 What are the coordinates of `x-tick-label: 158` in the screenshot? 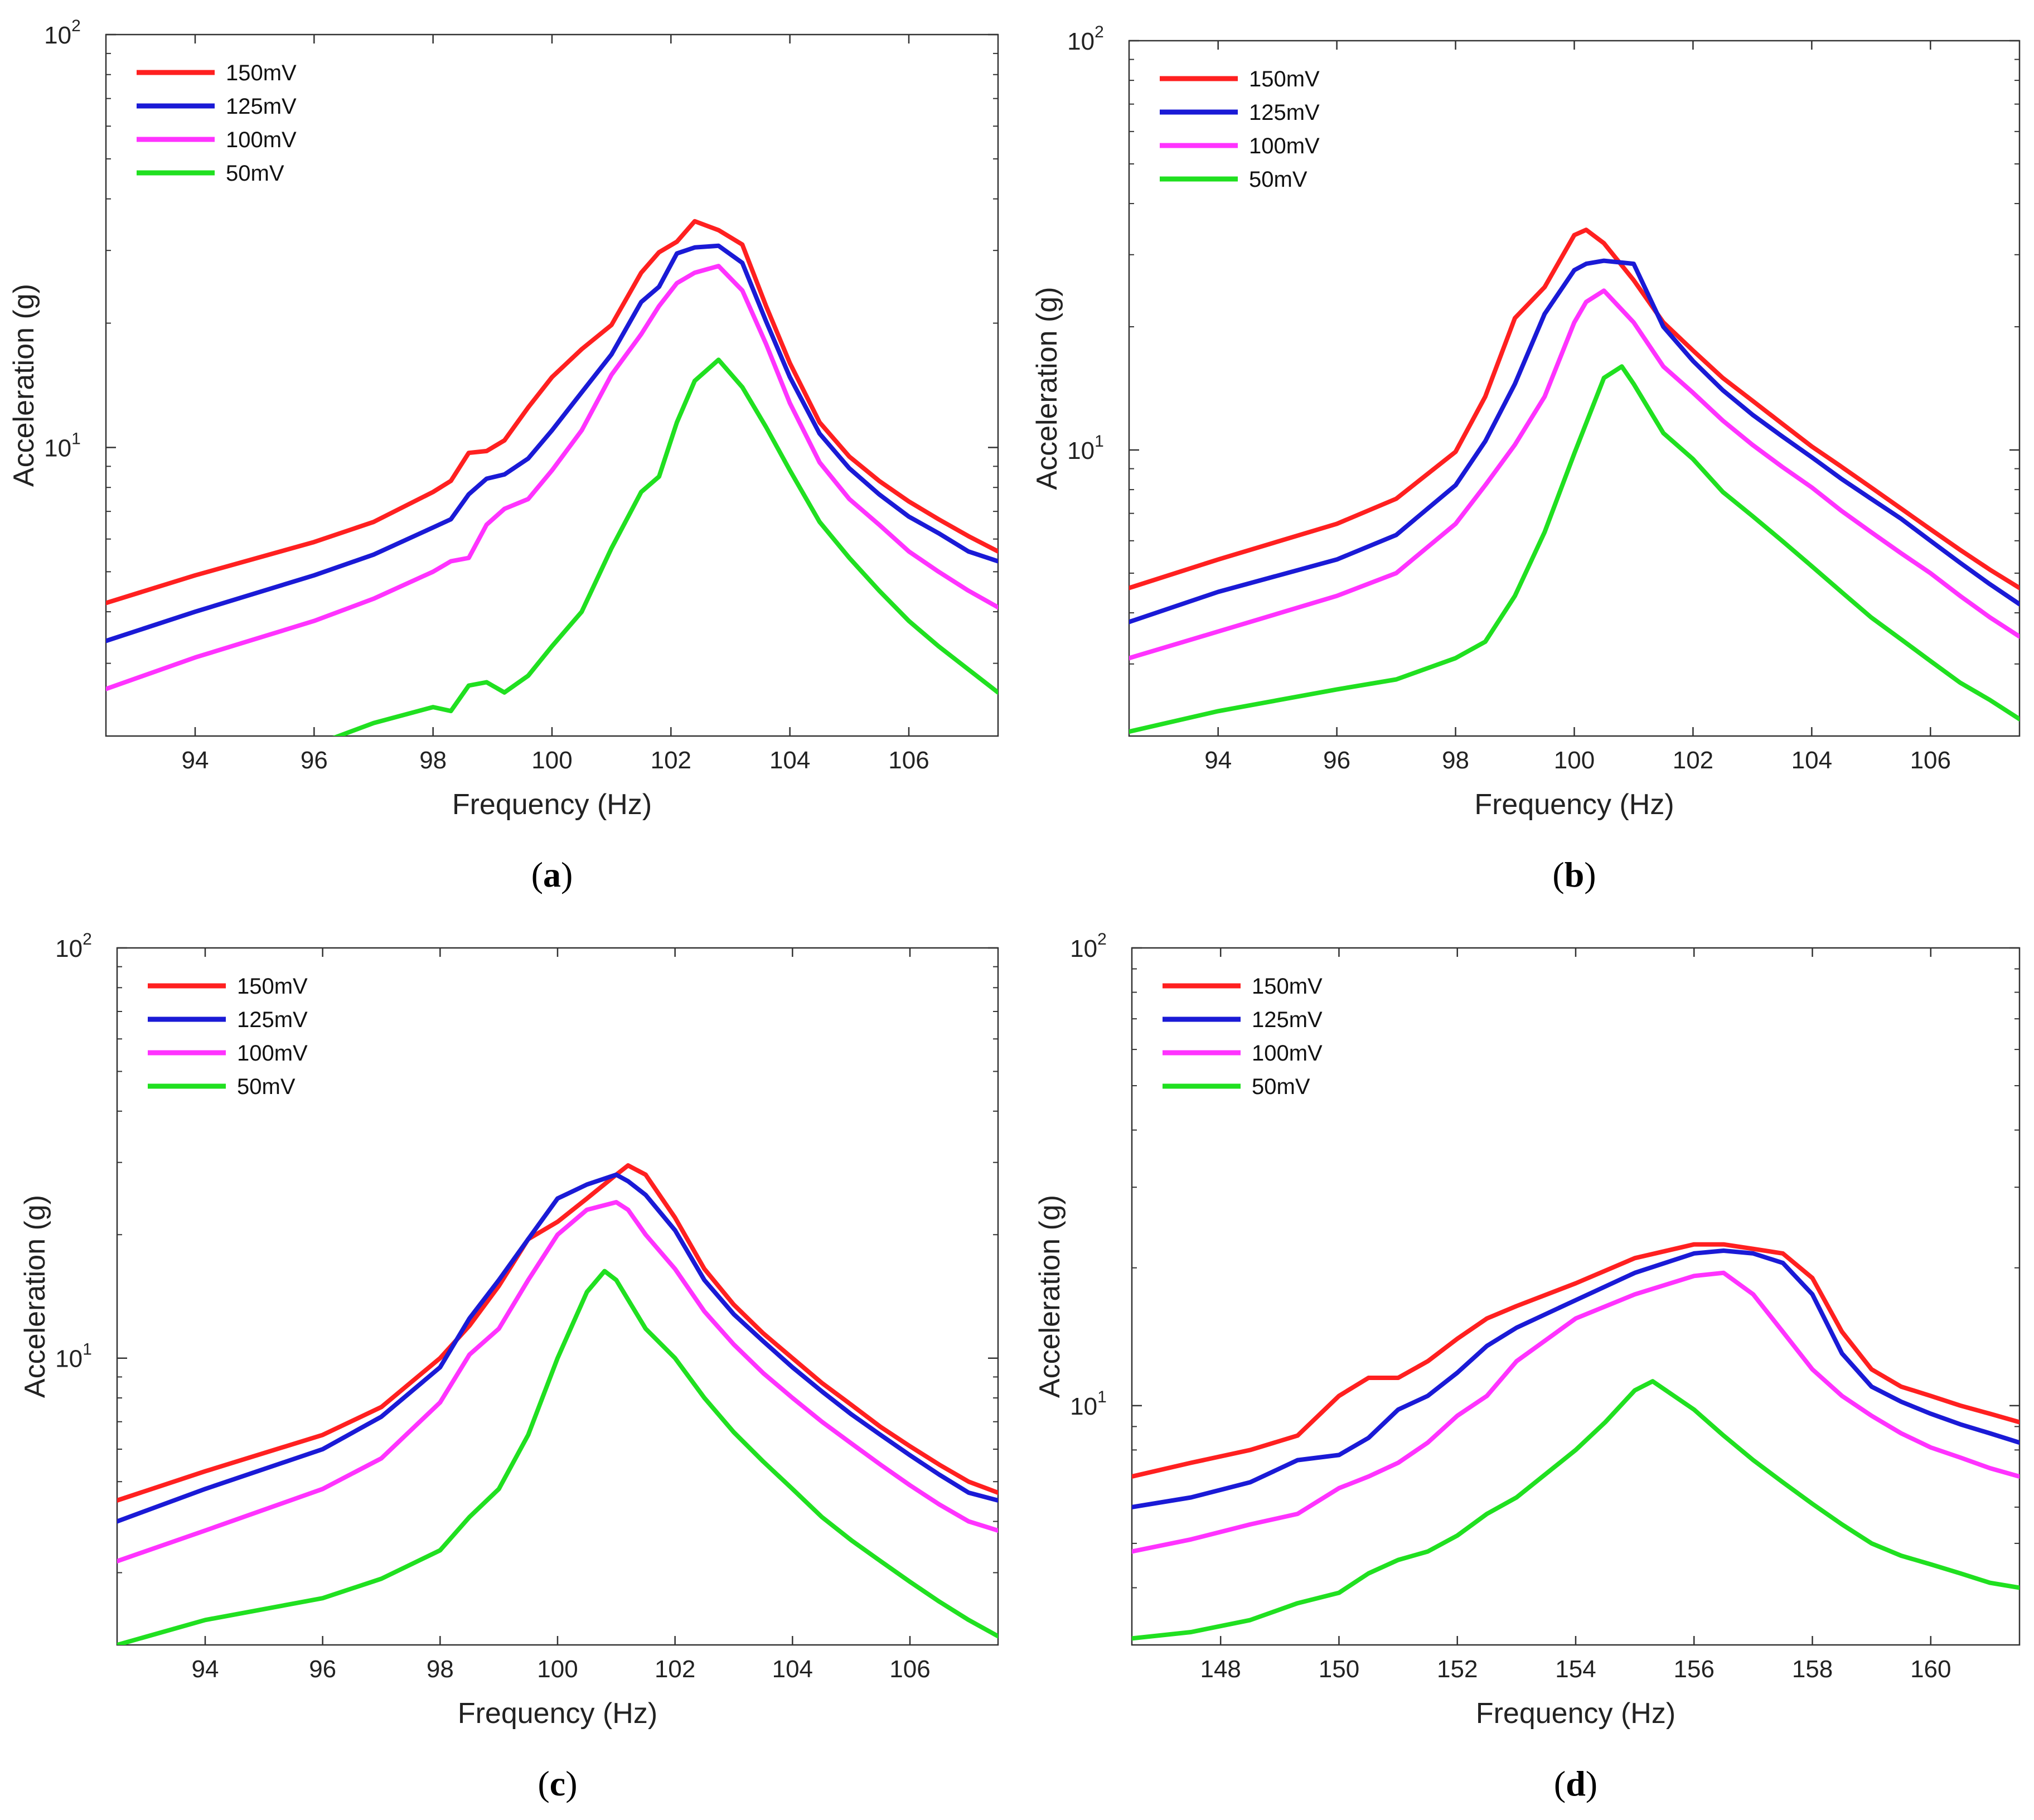 It's located at (1812, 1669).